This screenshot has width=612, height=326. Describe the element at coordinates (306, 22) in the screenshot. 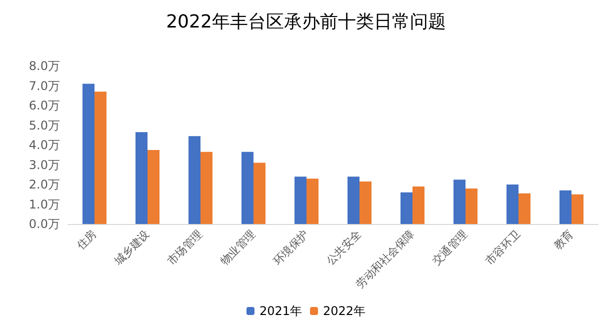

I see `chart-title: 2022年丰台区承办前十类日常问题` at that location.